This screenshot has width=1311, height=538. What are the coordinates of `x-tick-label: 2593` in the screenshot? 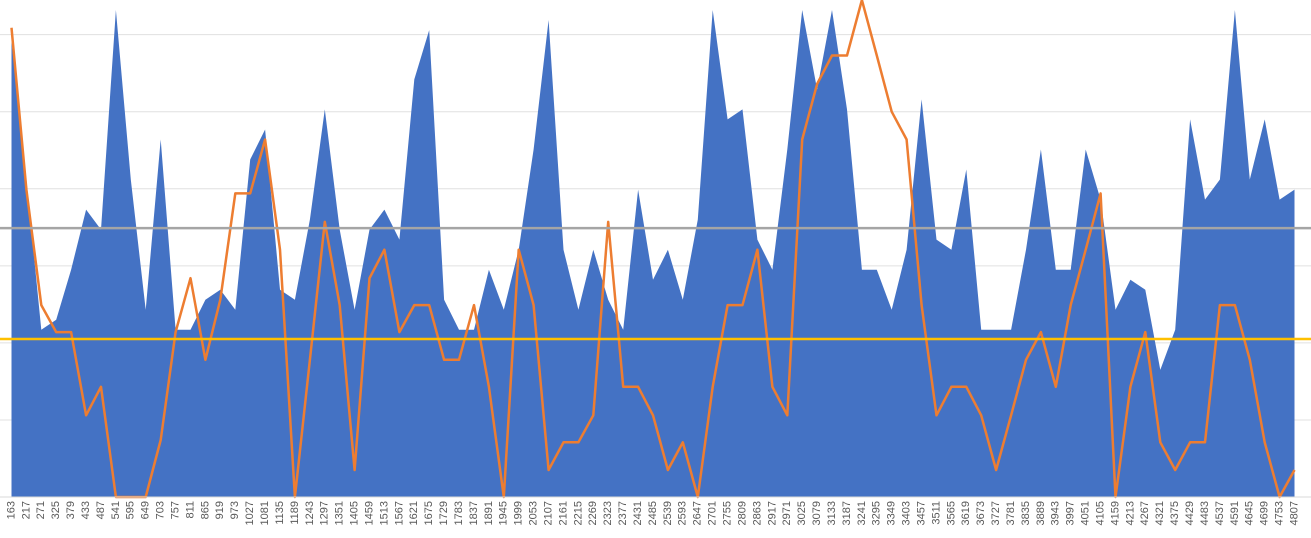 It's located at (683, 513).